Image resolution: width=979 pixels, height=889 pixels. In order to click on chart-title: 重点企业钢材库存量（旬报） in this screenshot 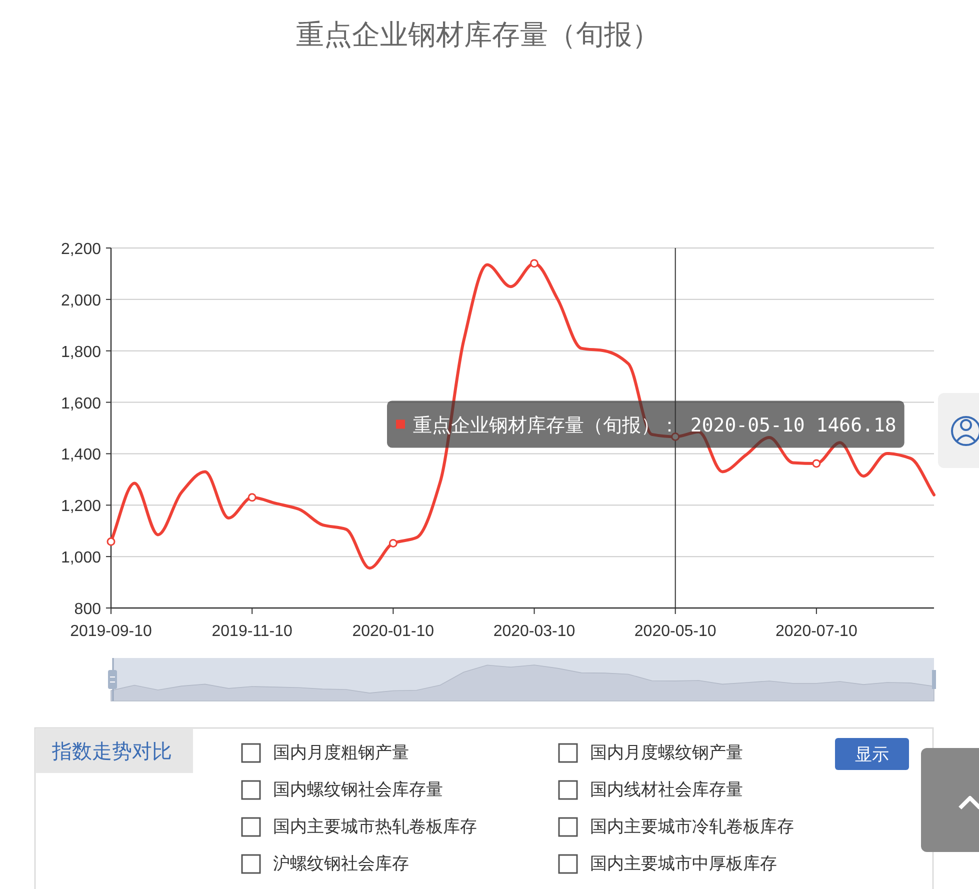, I will do `click(478, 34)`.